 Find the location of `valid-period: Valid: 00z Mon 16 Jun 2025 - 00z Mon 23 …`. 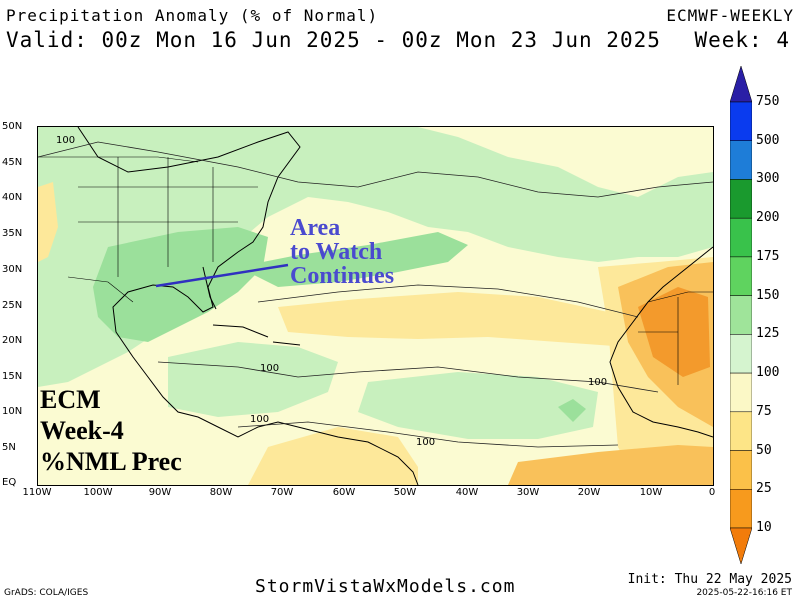

valid-period: Valid: 00z Mon 16 Jun 2025 - 00z Mon 23 … is located at coordinates (333, 40).